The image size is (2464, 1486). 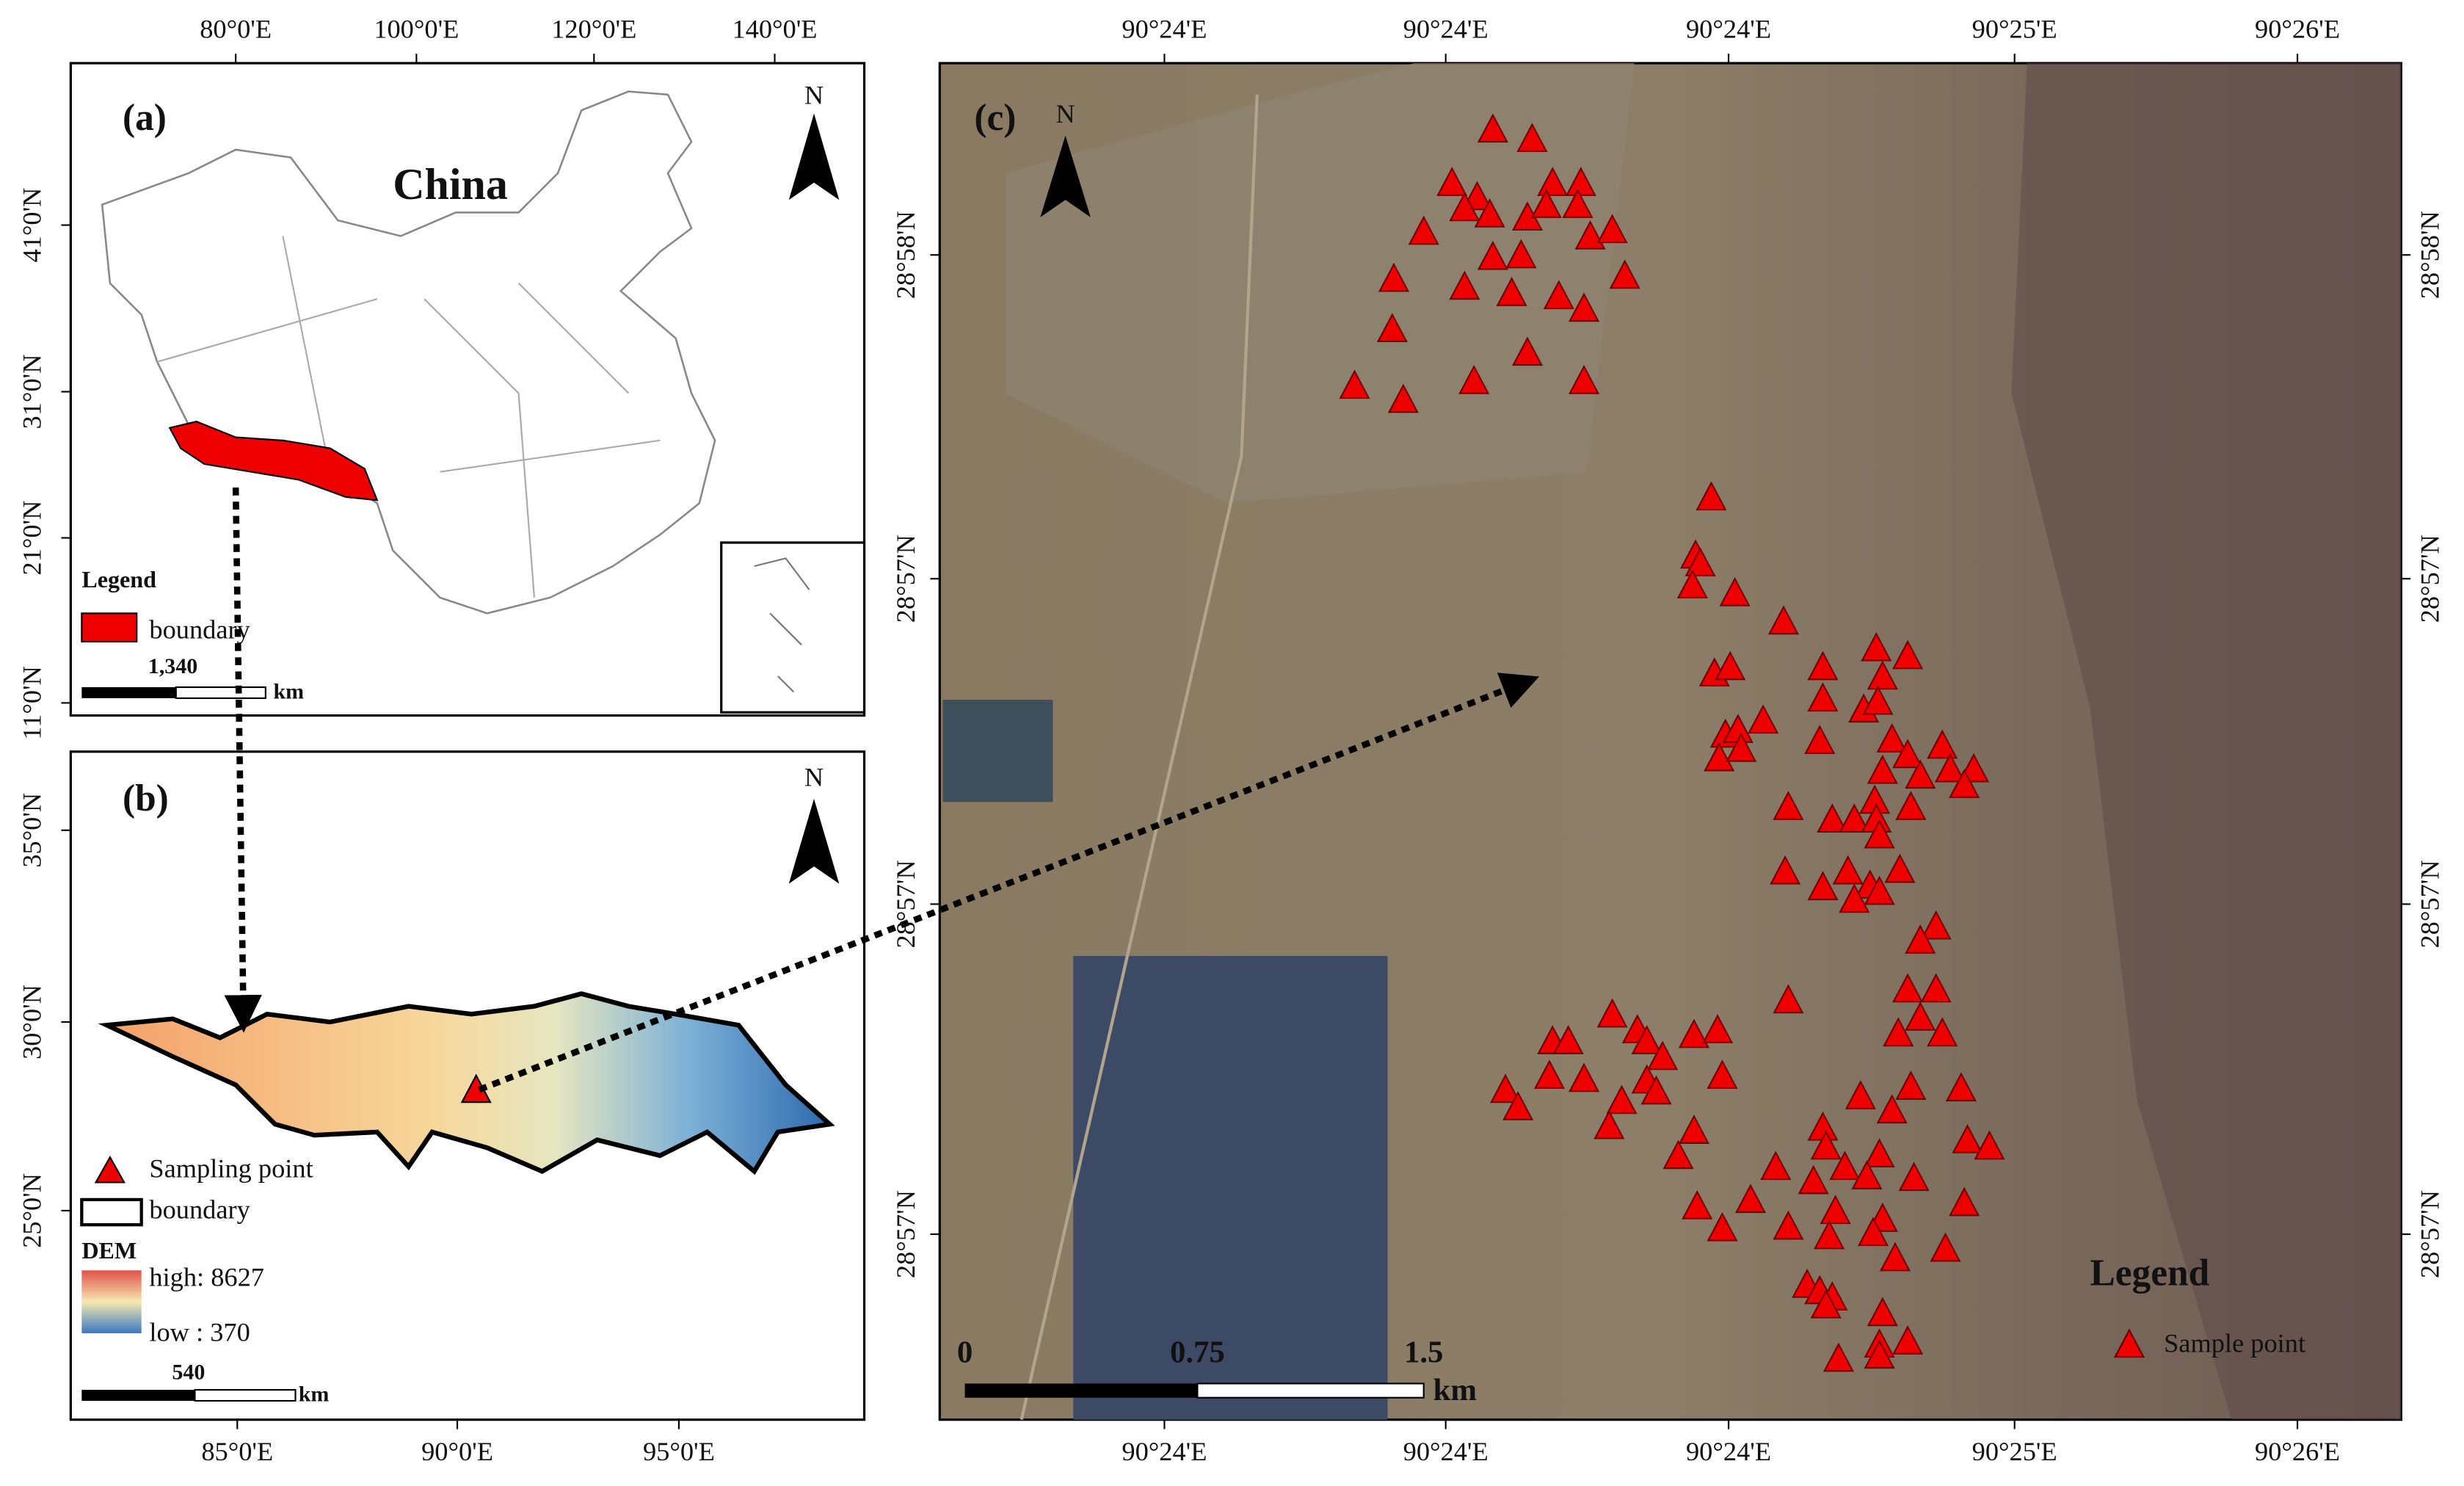 I want to click on legend-title: Legend, so click(x=118, y=579).